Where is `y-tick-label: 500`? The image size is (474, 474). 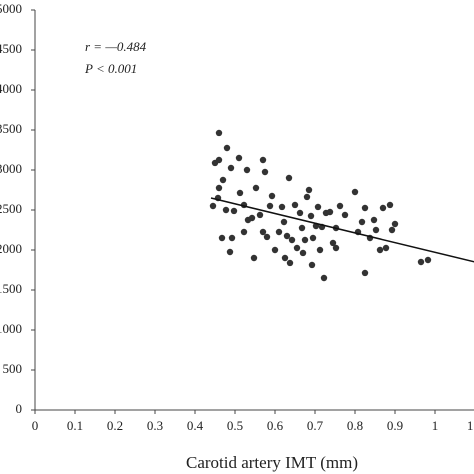 y-tick-label: 500 is located at coordinates (13, 368).